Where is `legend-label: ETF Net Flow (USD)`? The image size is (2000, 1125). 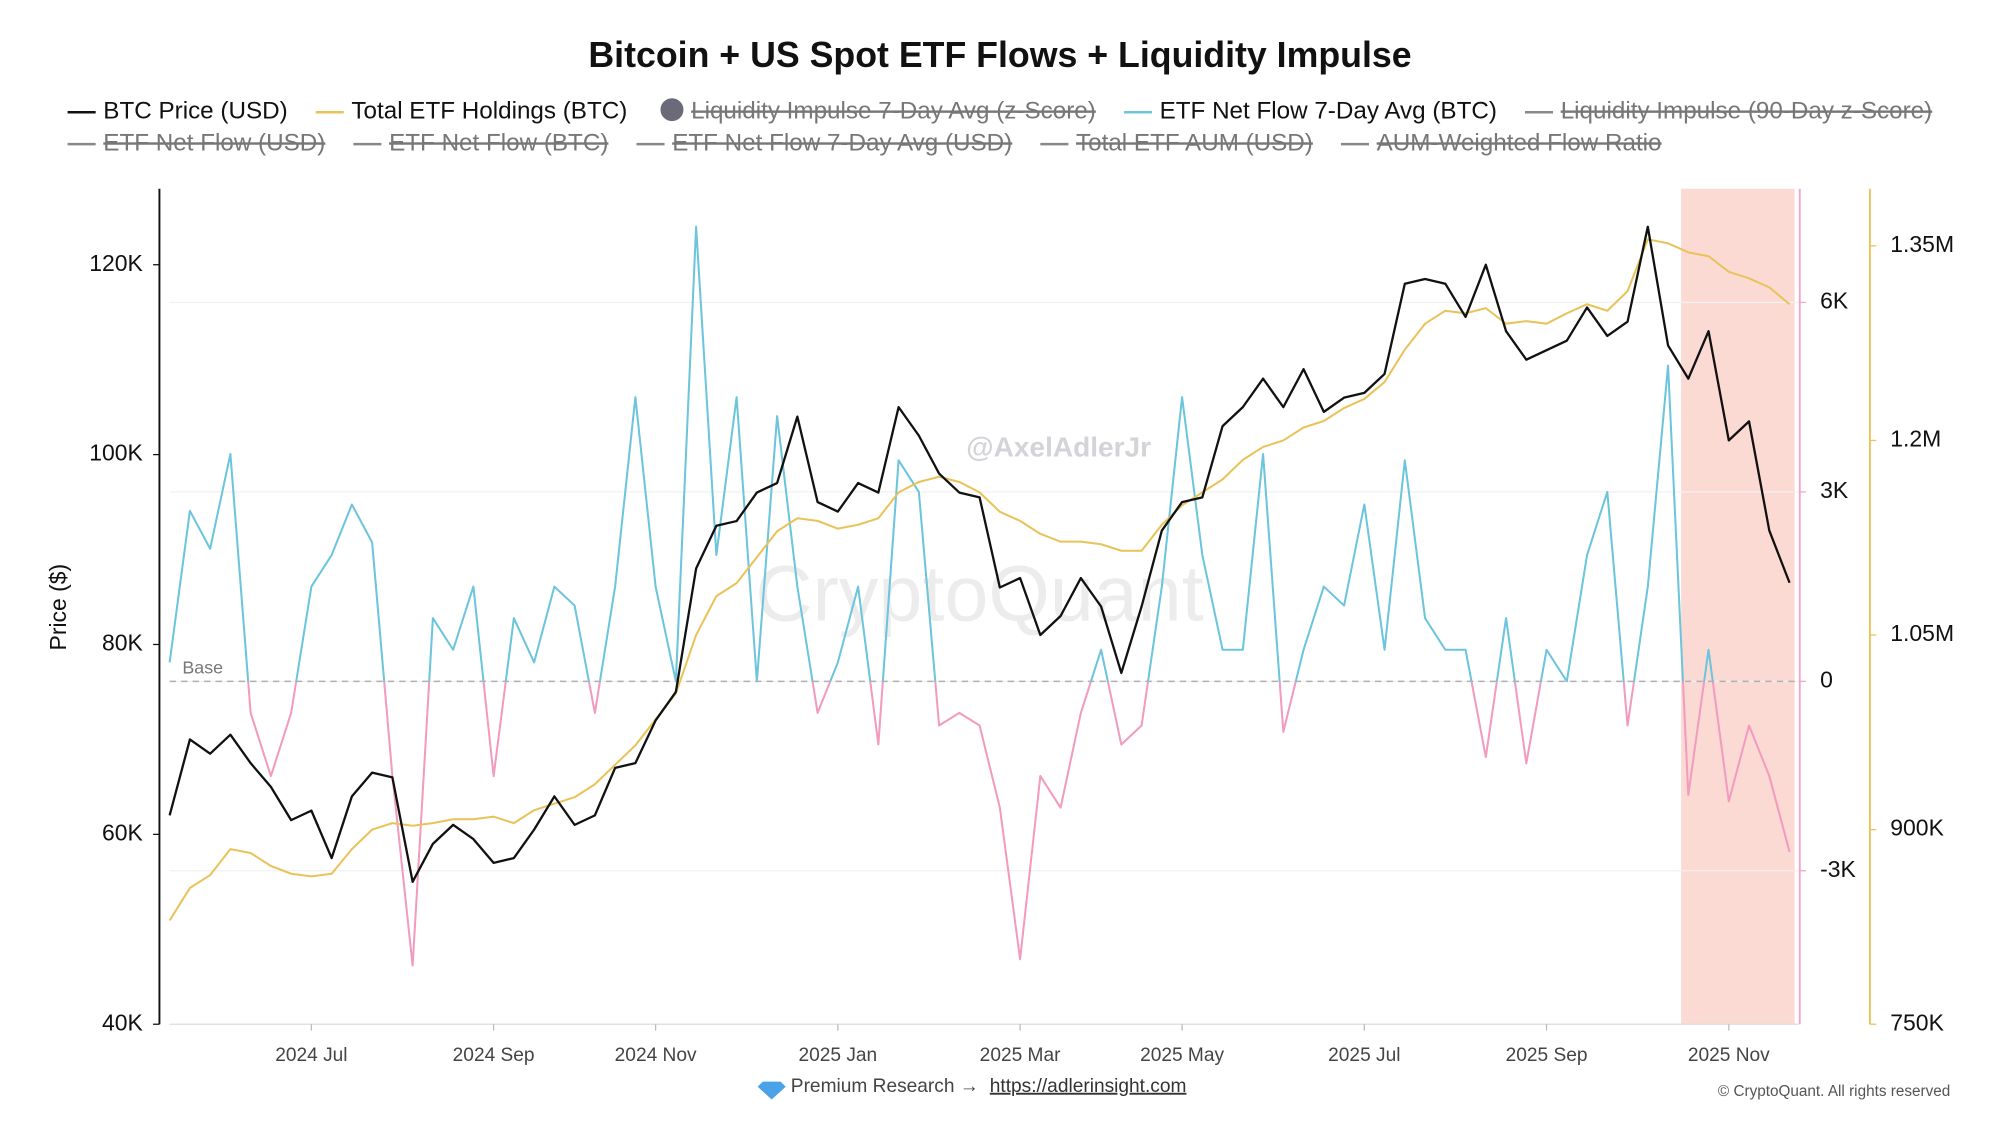 legend-label: ETF Net Flow (USD) is located at coordinates (214, 143).